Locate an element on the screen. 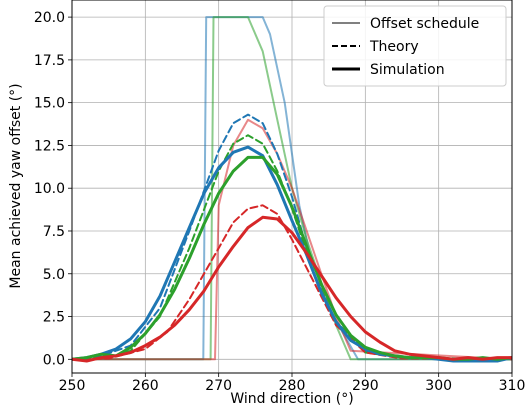  legend-box is located at coordinates (415, 46).